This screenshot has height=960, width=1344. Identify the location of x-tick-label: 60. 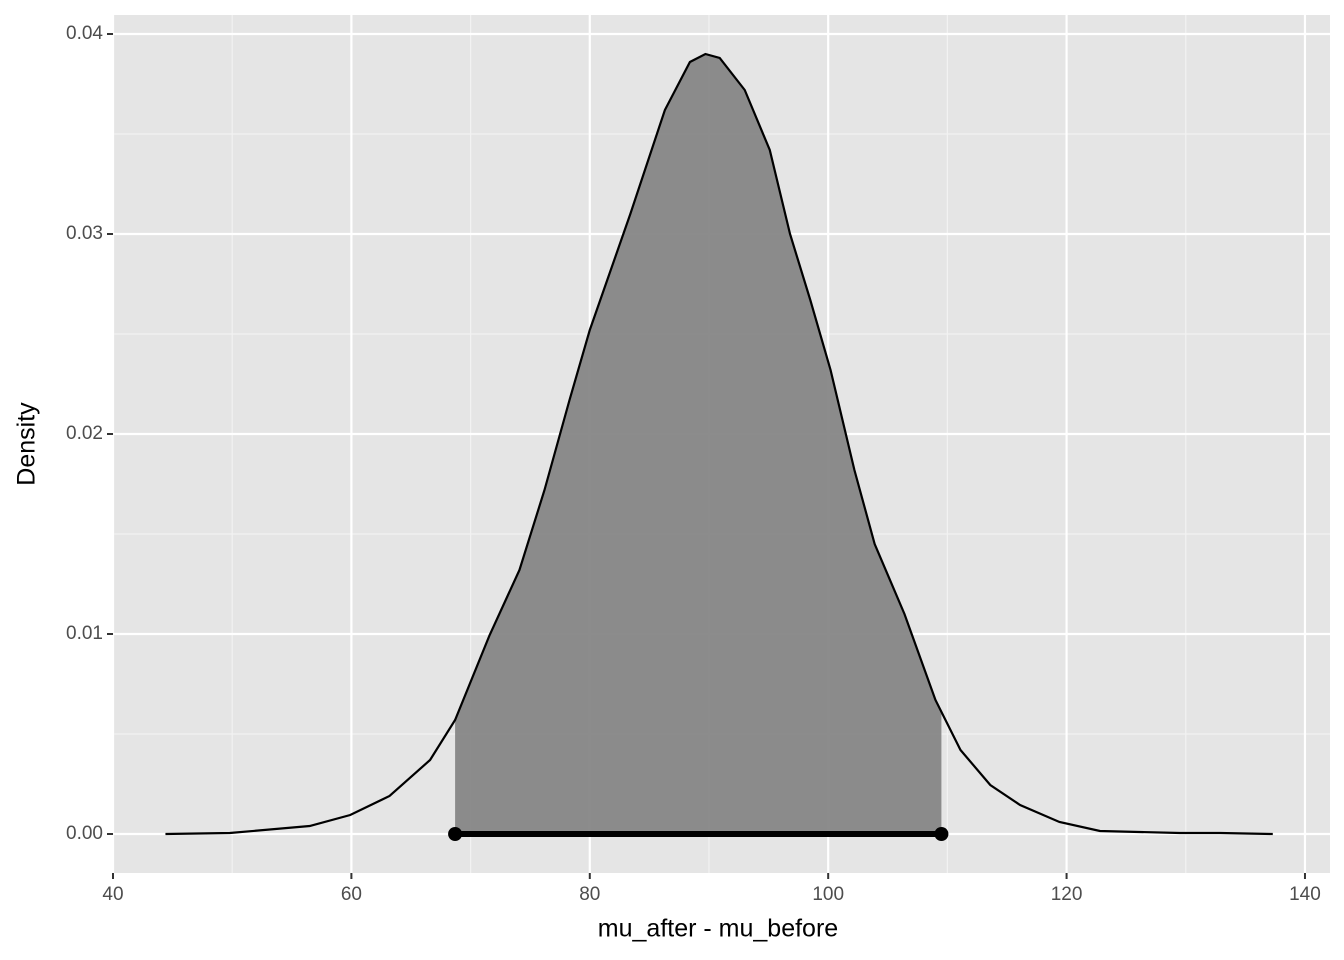
(351, 894).